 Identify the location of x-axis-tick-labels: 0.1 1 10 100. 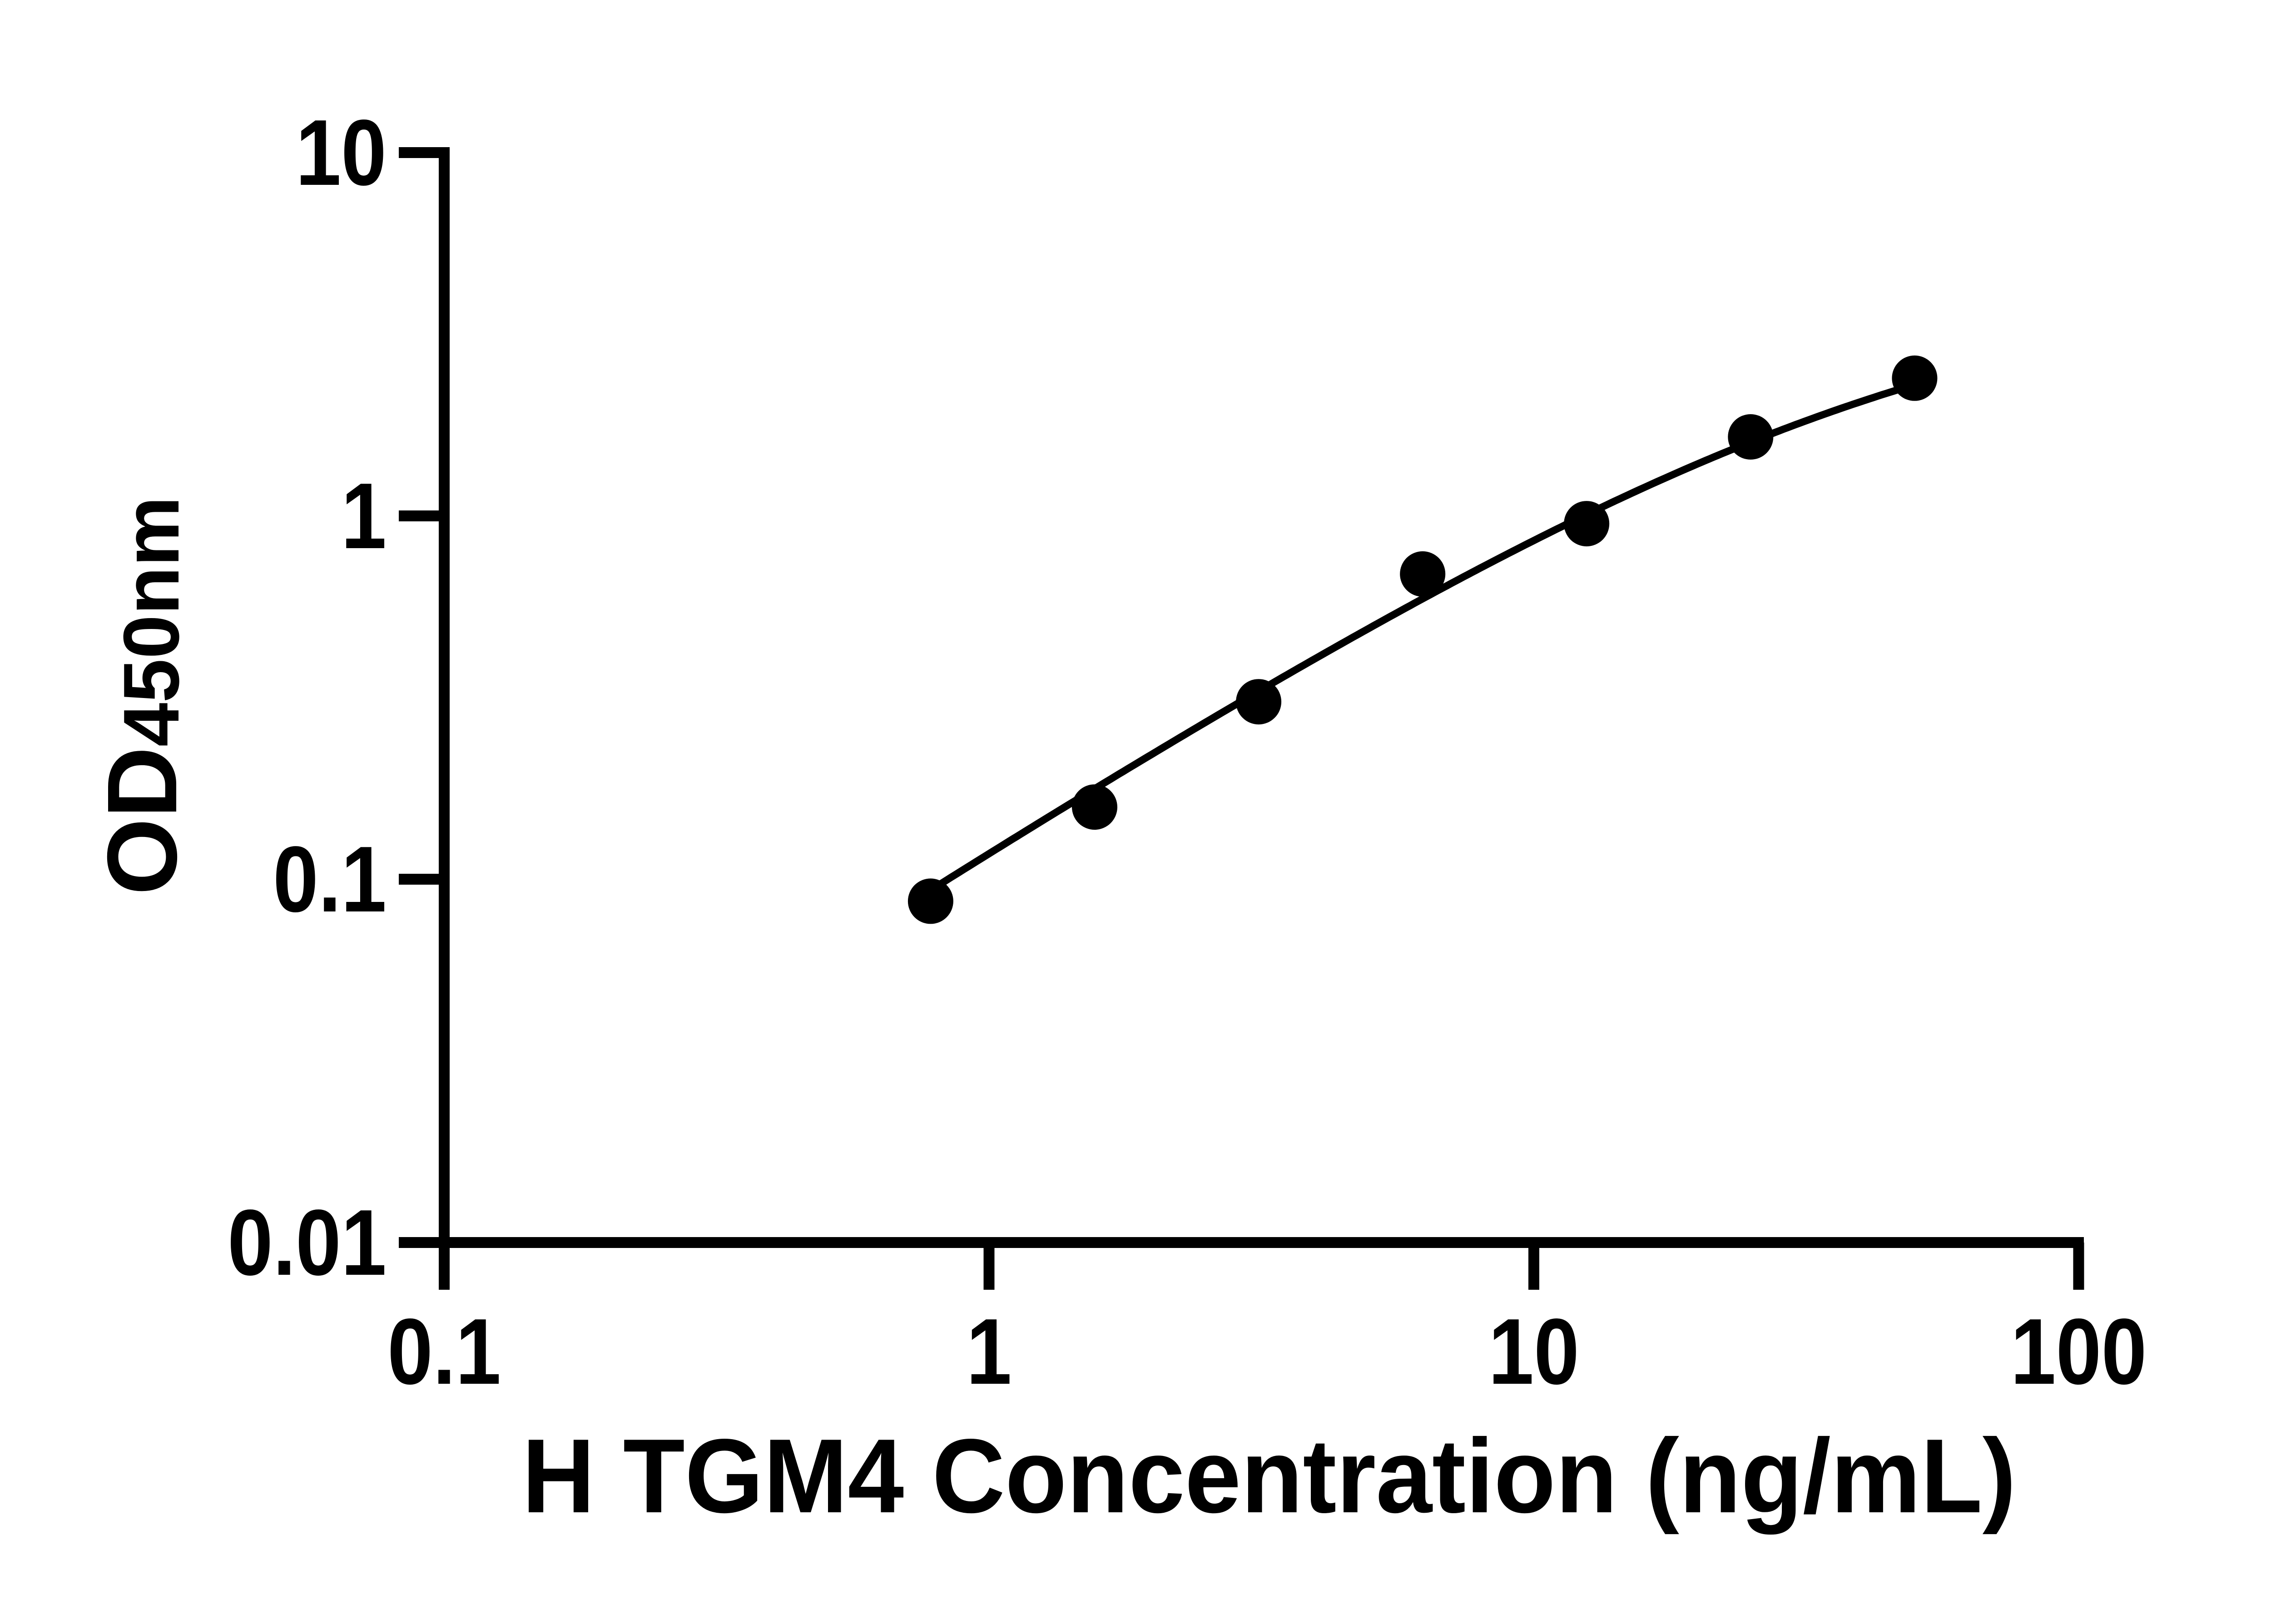
(1267, 1351).